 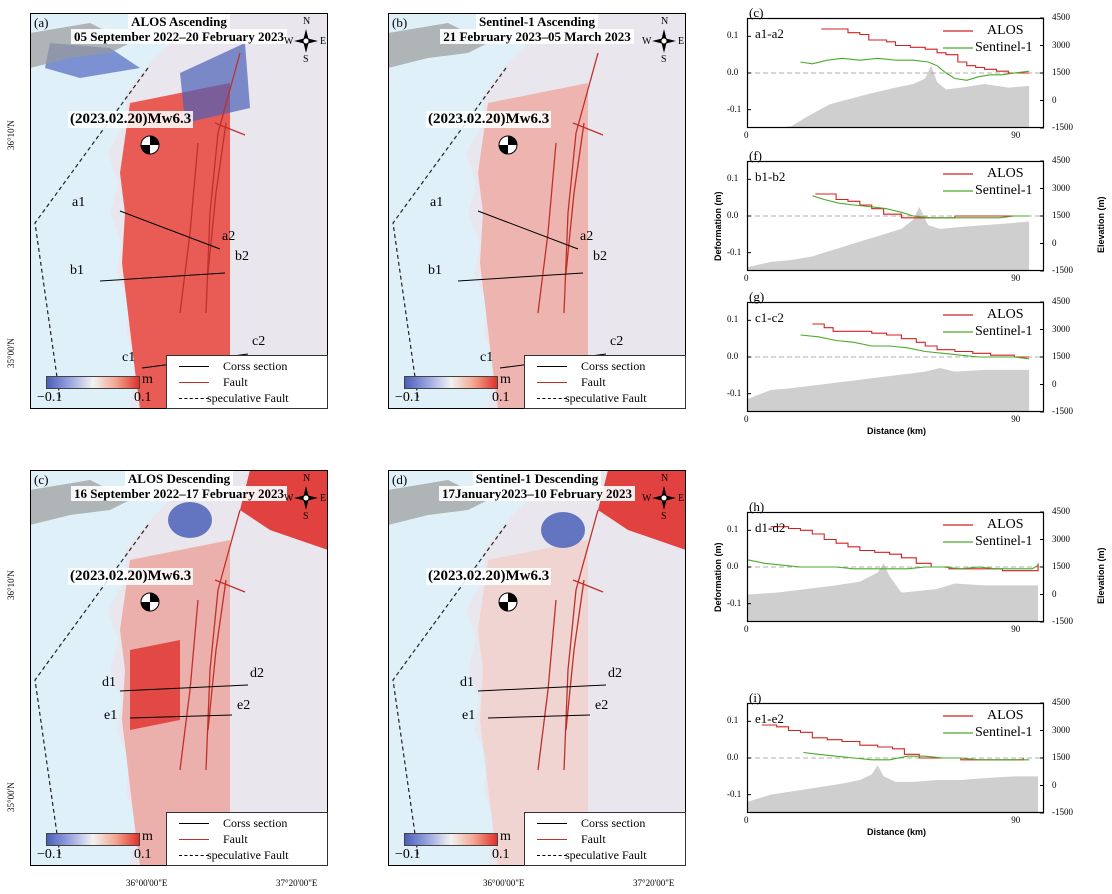 I want to click on compass-n: N, so click(x=307, y=21).